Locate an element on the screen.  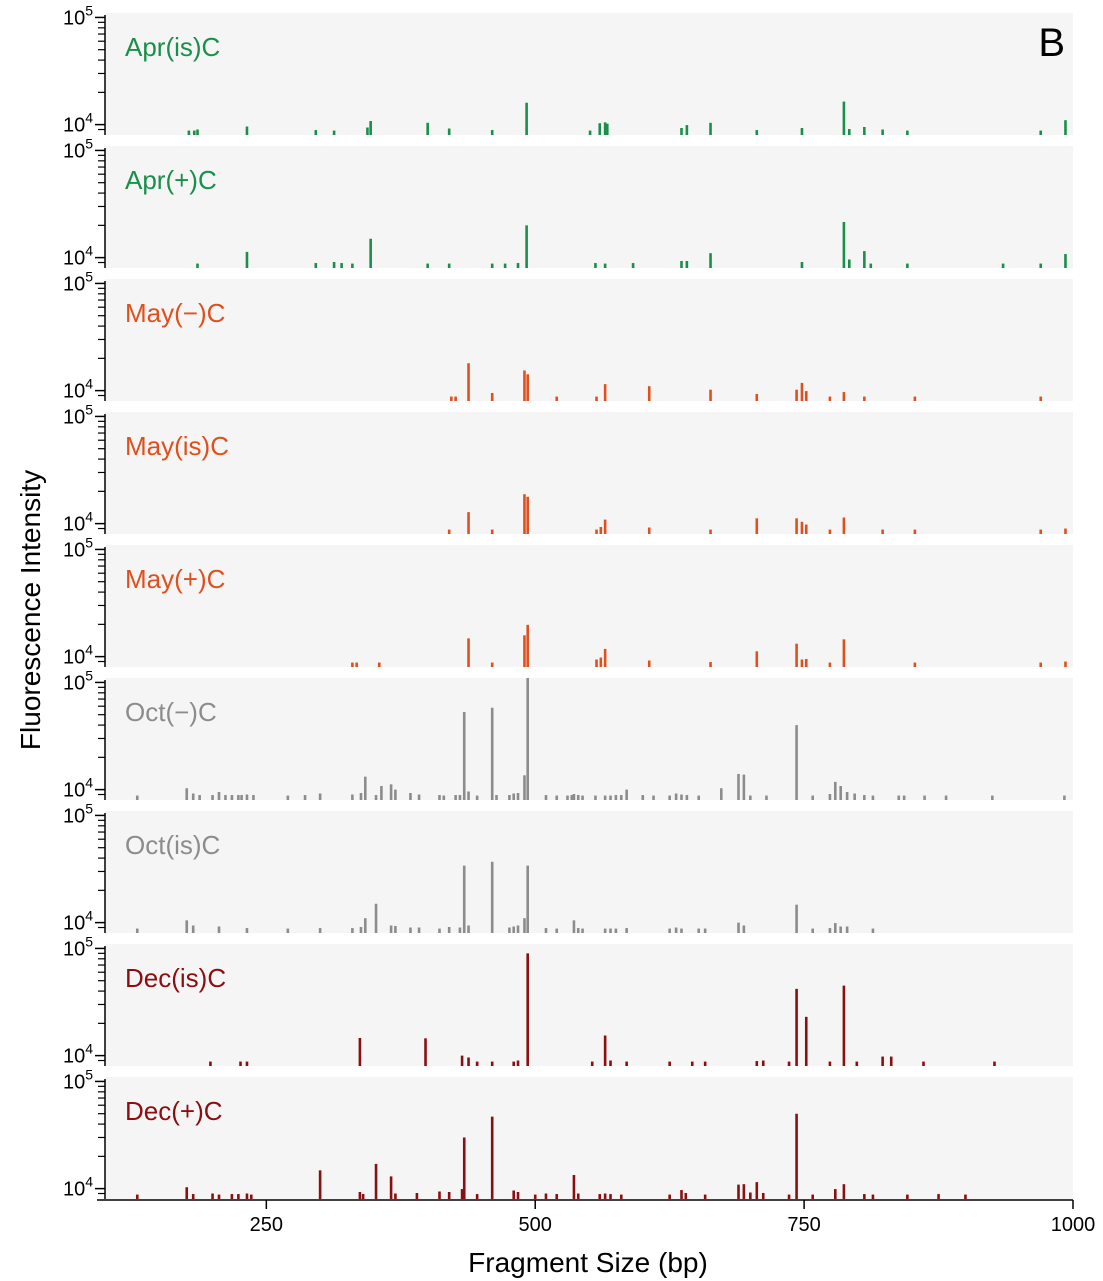
panel-label: Oct(−)C is located at coordinates (171, 712).